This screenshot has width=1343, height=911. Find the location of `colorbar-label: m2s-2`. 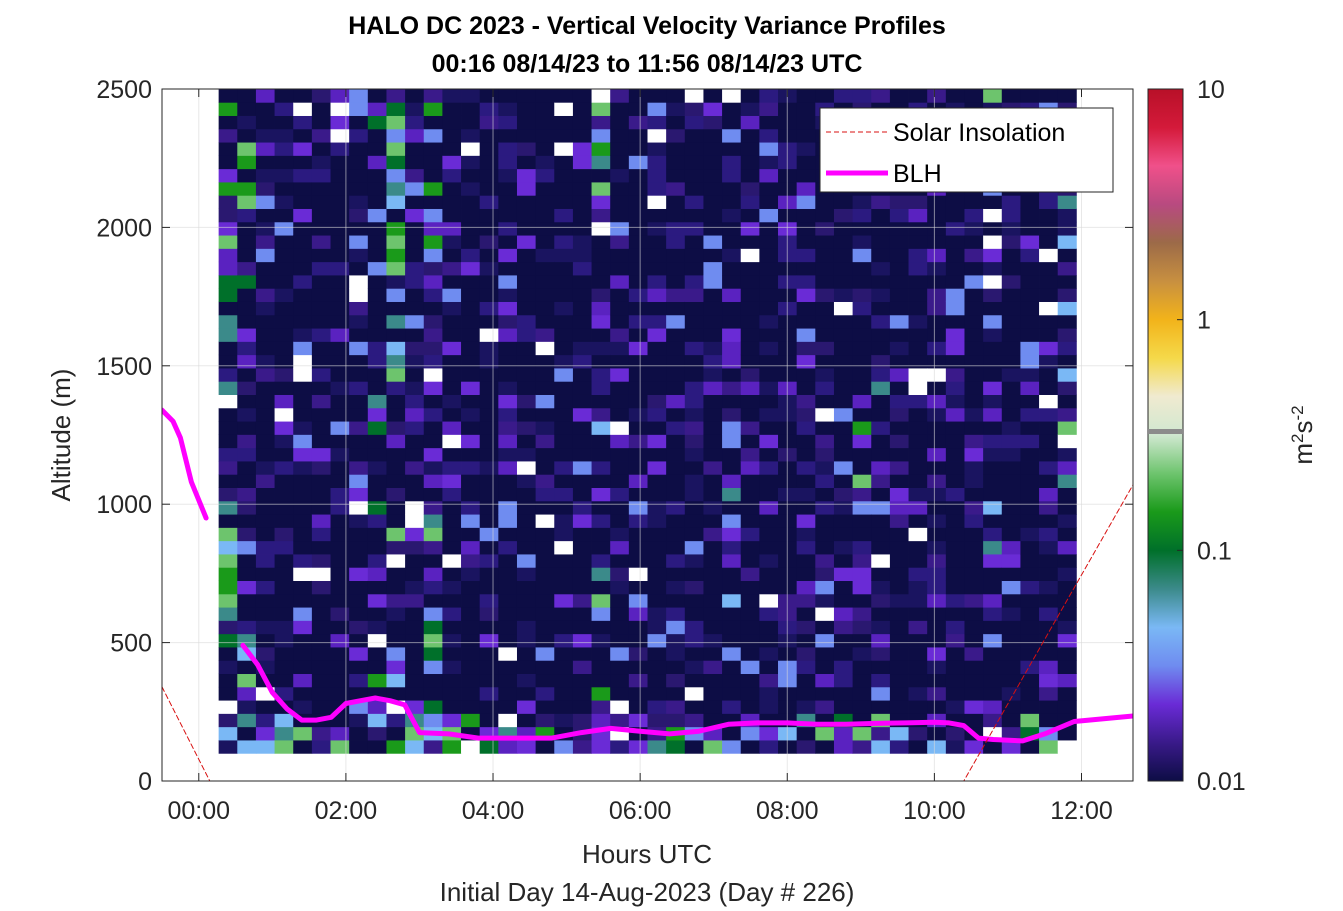

colorbar-label: m2s-2 is located at coordinates (1303, 434).